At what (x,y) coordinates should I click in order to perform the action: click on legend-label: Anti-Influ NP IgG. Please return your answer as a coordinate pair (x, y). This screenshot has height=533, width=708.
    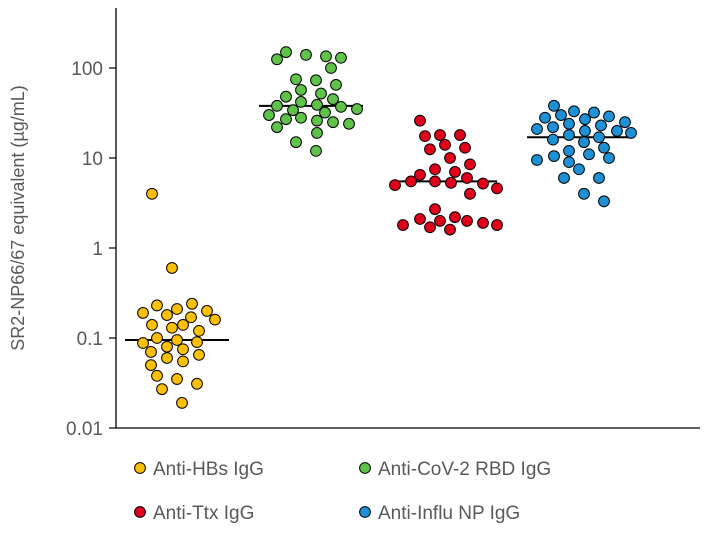
    Looking at the image, I should click on (449, 513).